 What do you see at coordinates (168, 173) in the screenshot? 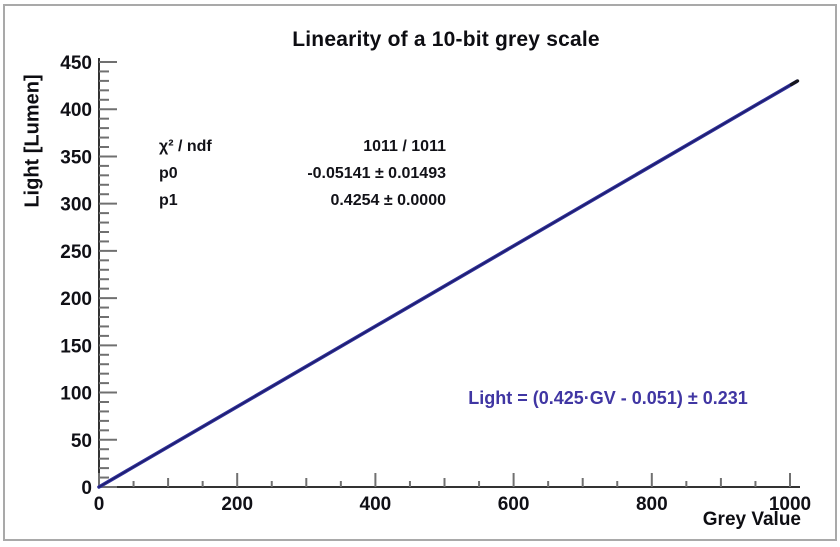
I see `stats-label: p0` at bounding box center [168, 173].